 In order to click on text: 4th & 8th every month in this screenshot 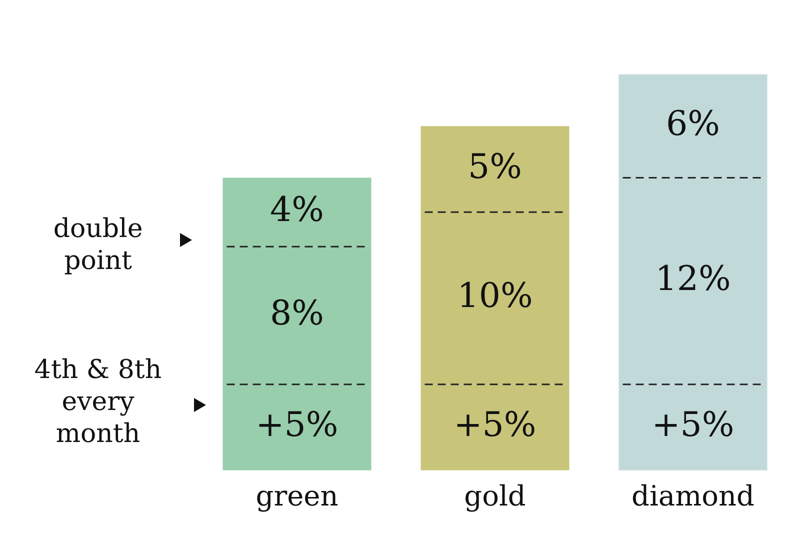, I will do `click(98, 401)`.